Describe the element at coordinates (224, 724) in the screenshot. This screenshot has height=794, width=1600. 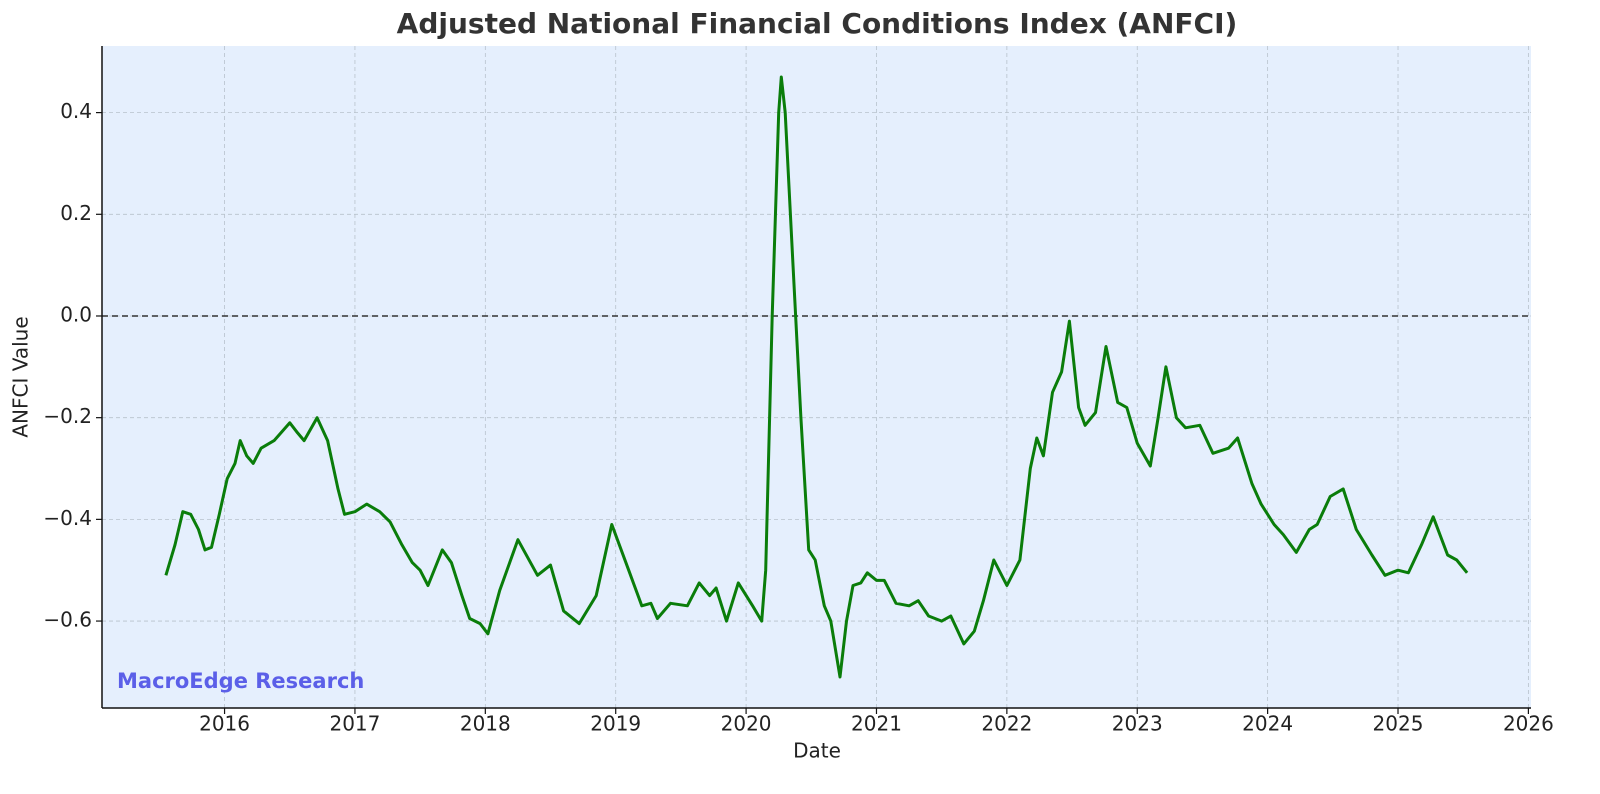
I see `x-tick-label: 2016` at that location.